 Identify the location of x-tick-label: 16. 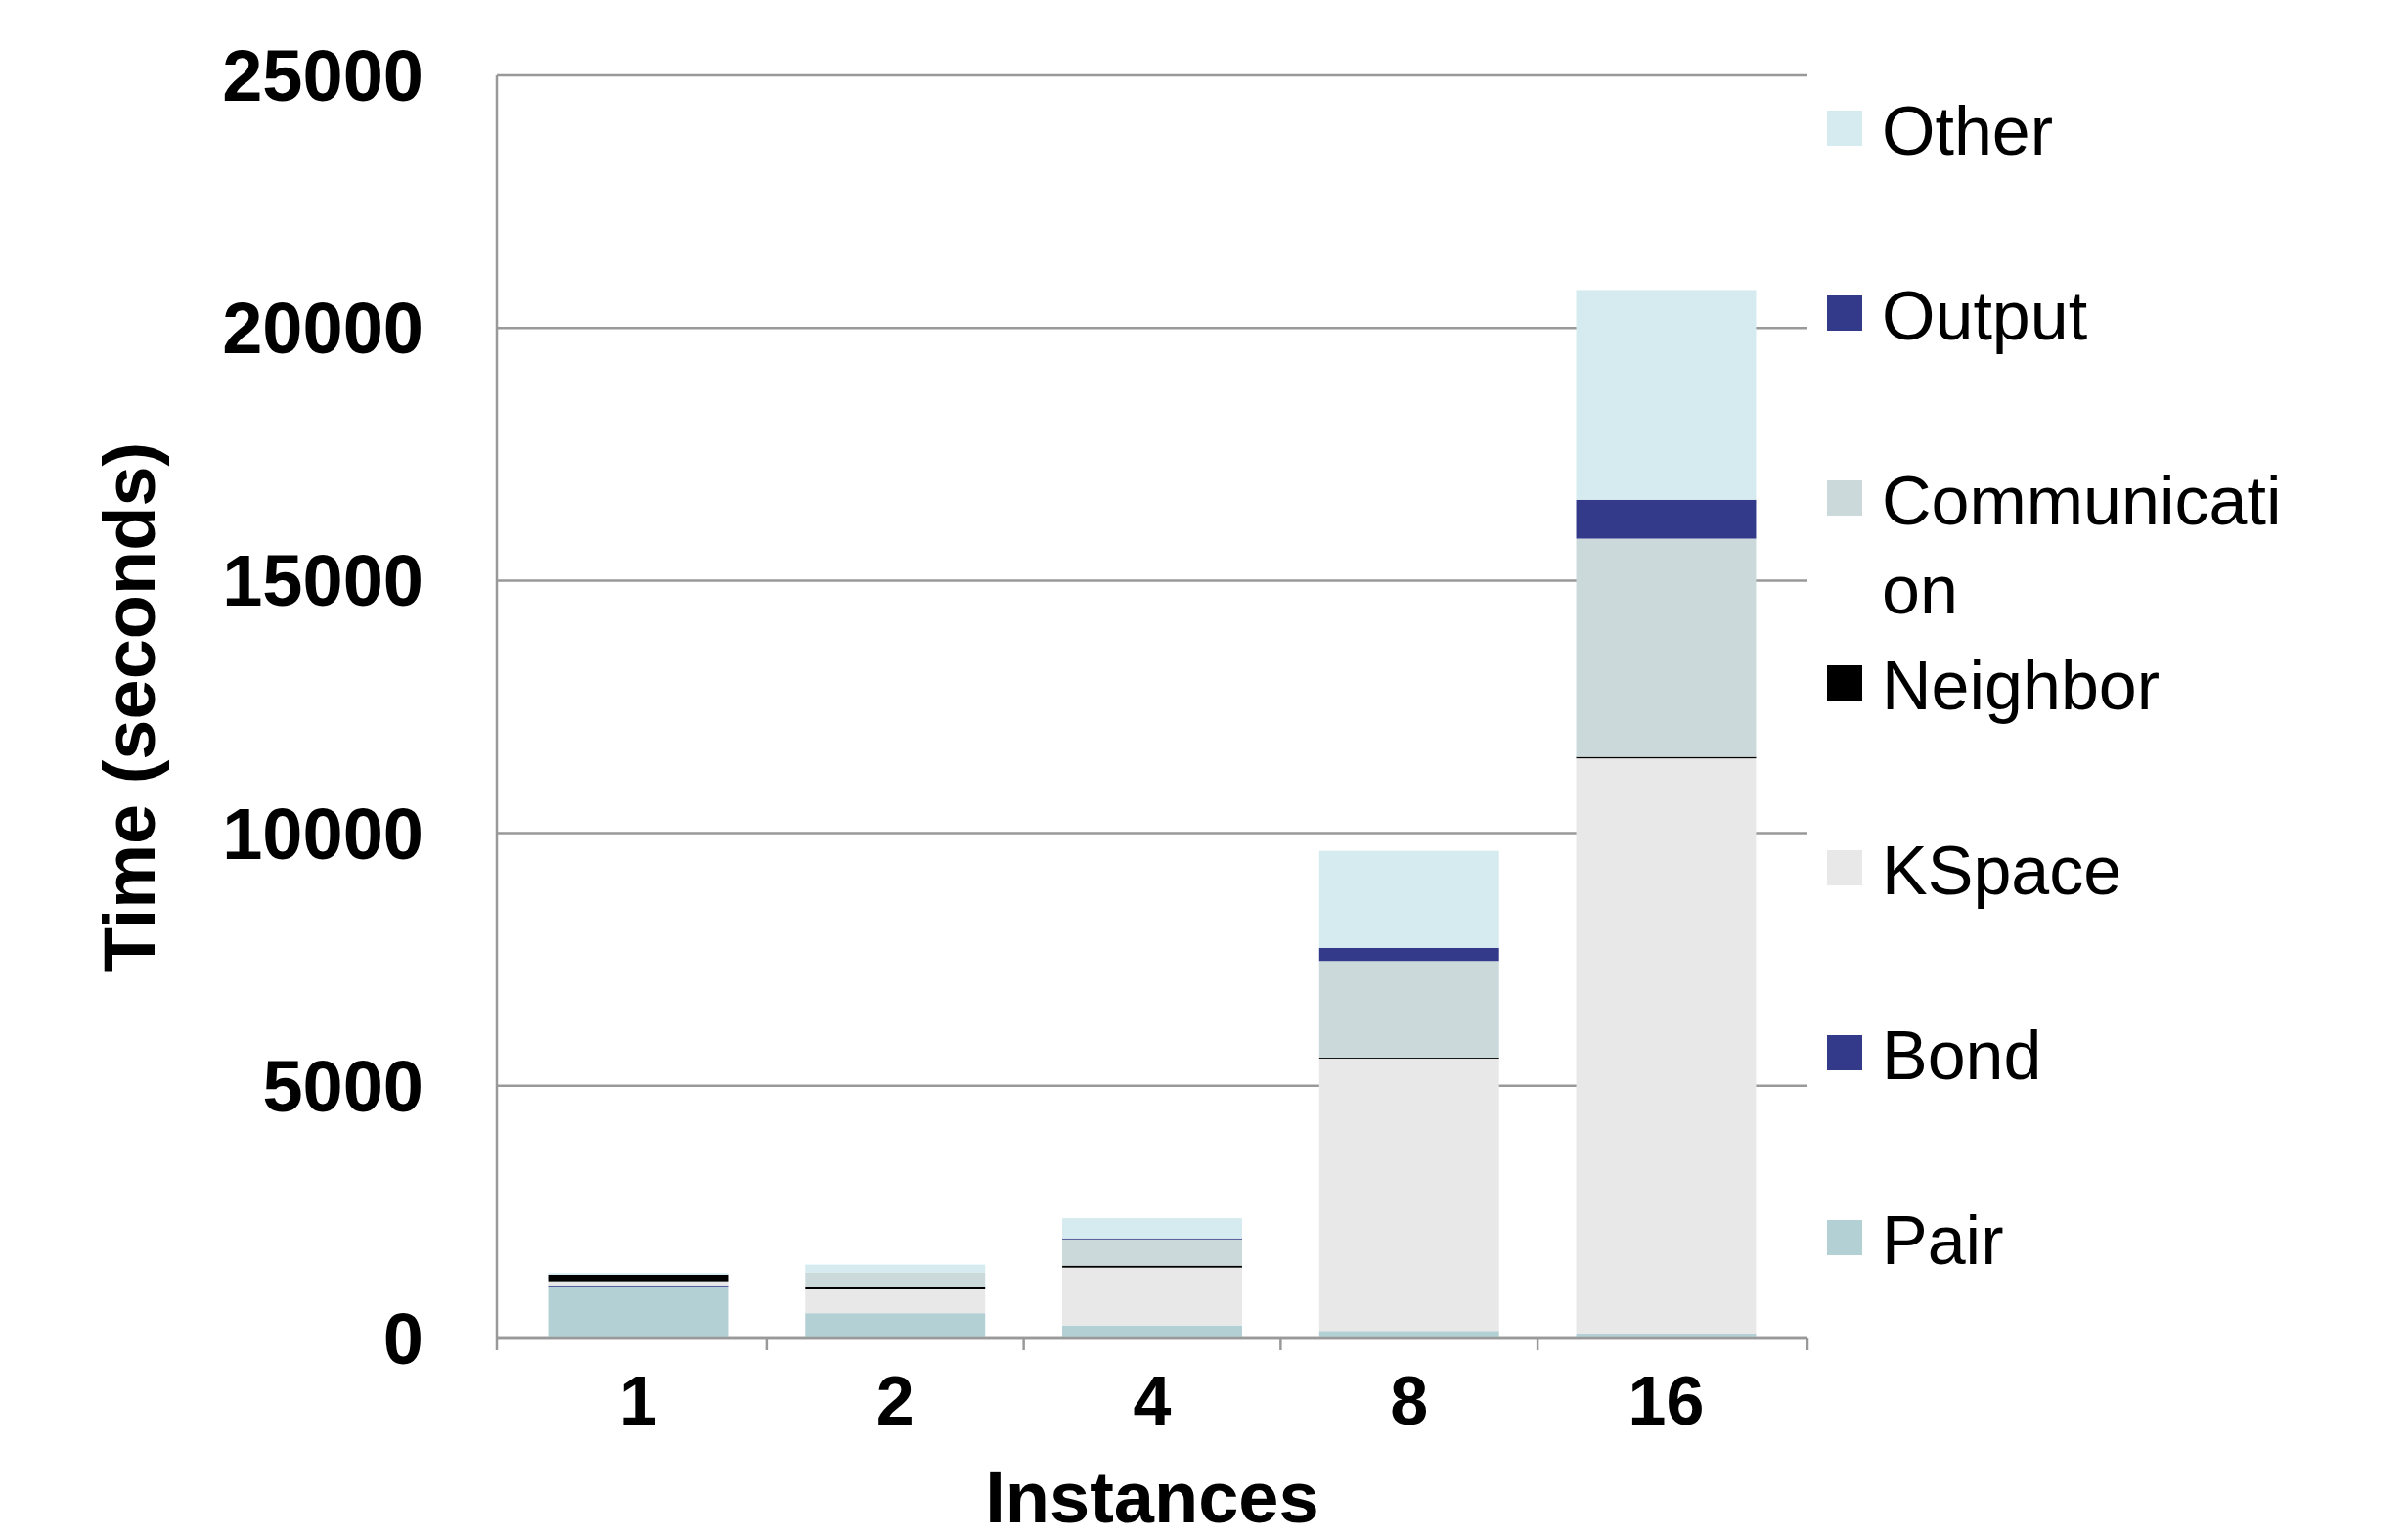
(1666, 1401).